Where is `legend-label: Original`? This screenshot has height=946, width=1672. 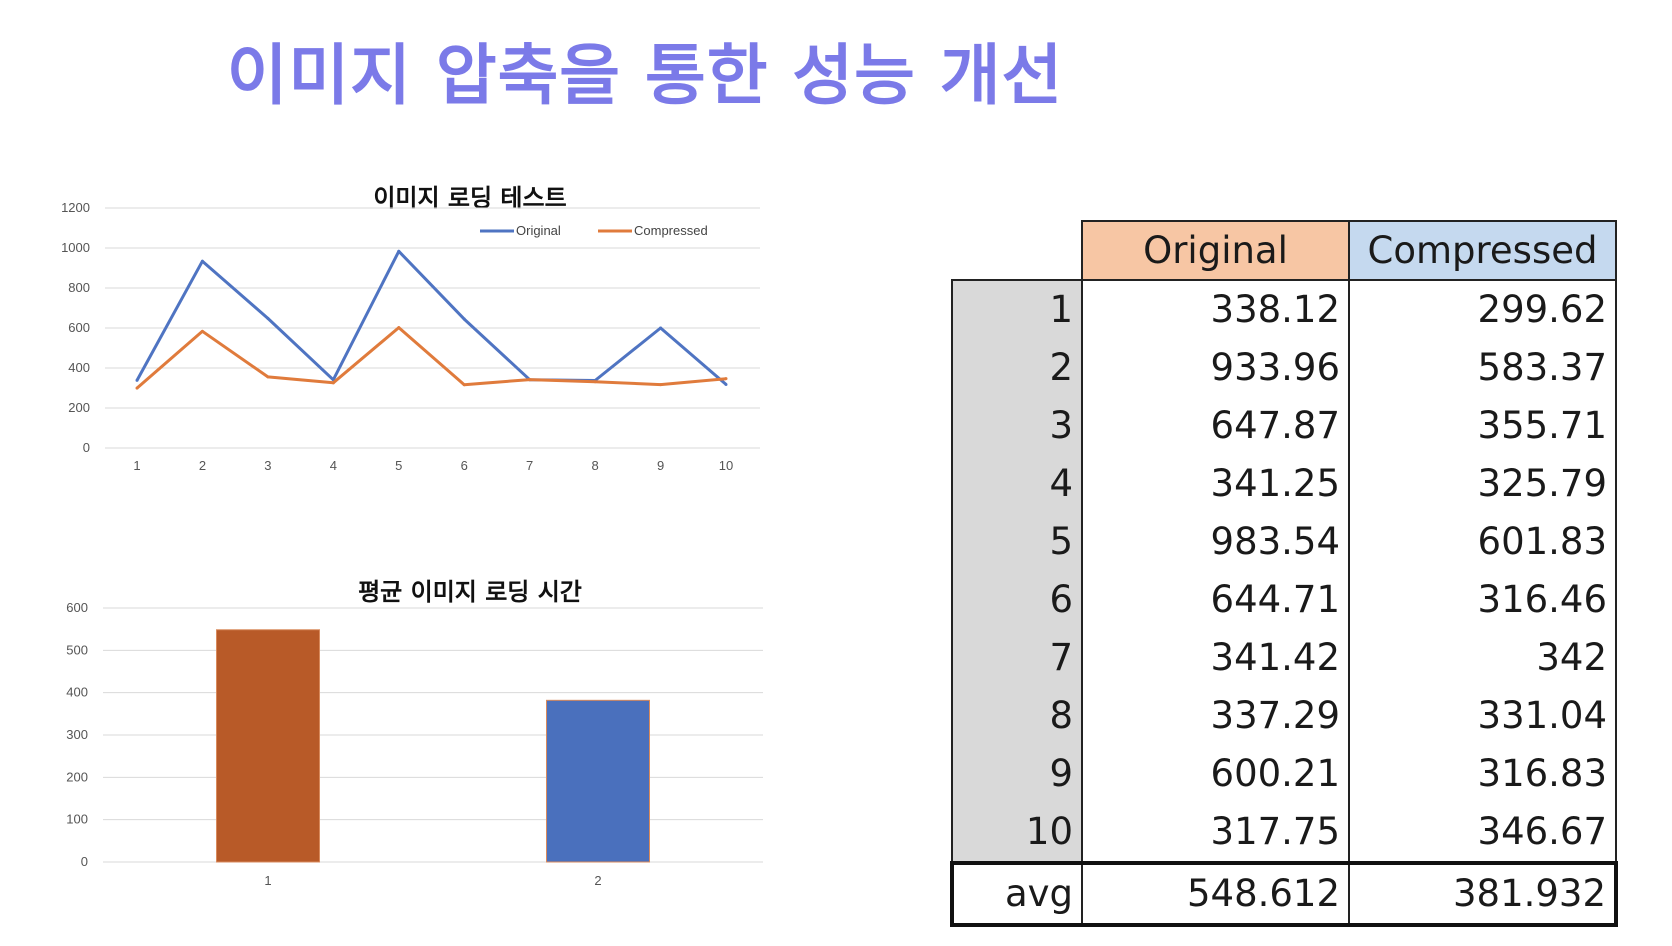
legend-label: Original is located at coordinates (538, 230).